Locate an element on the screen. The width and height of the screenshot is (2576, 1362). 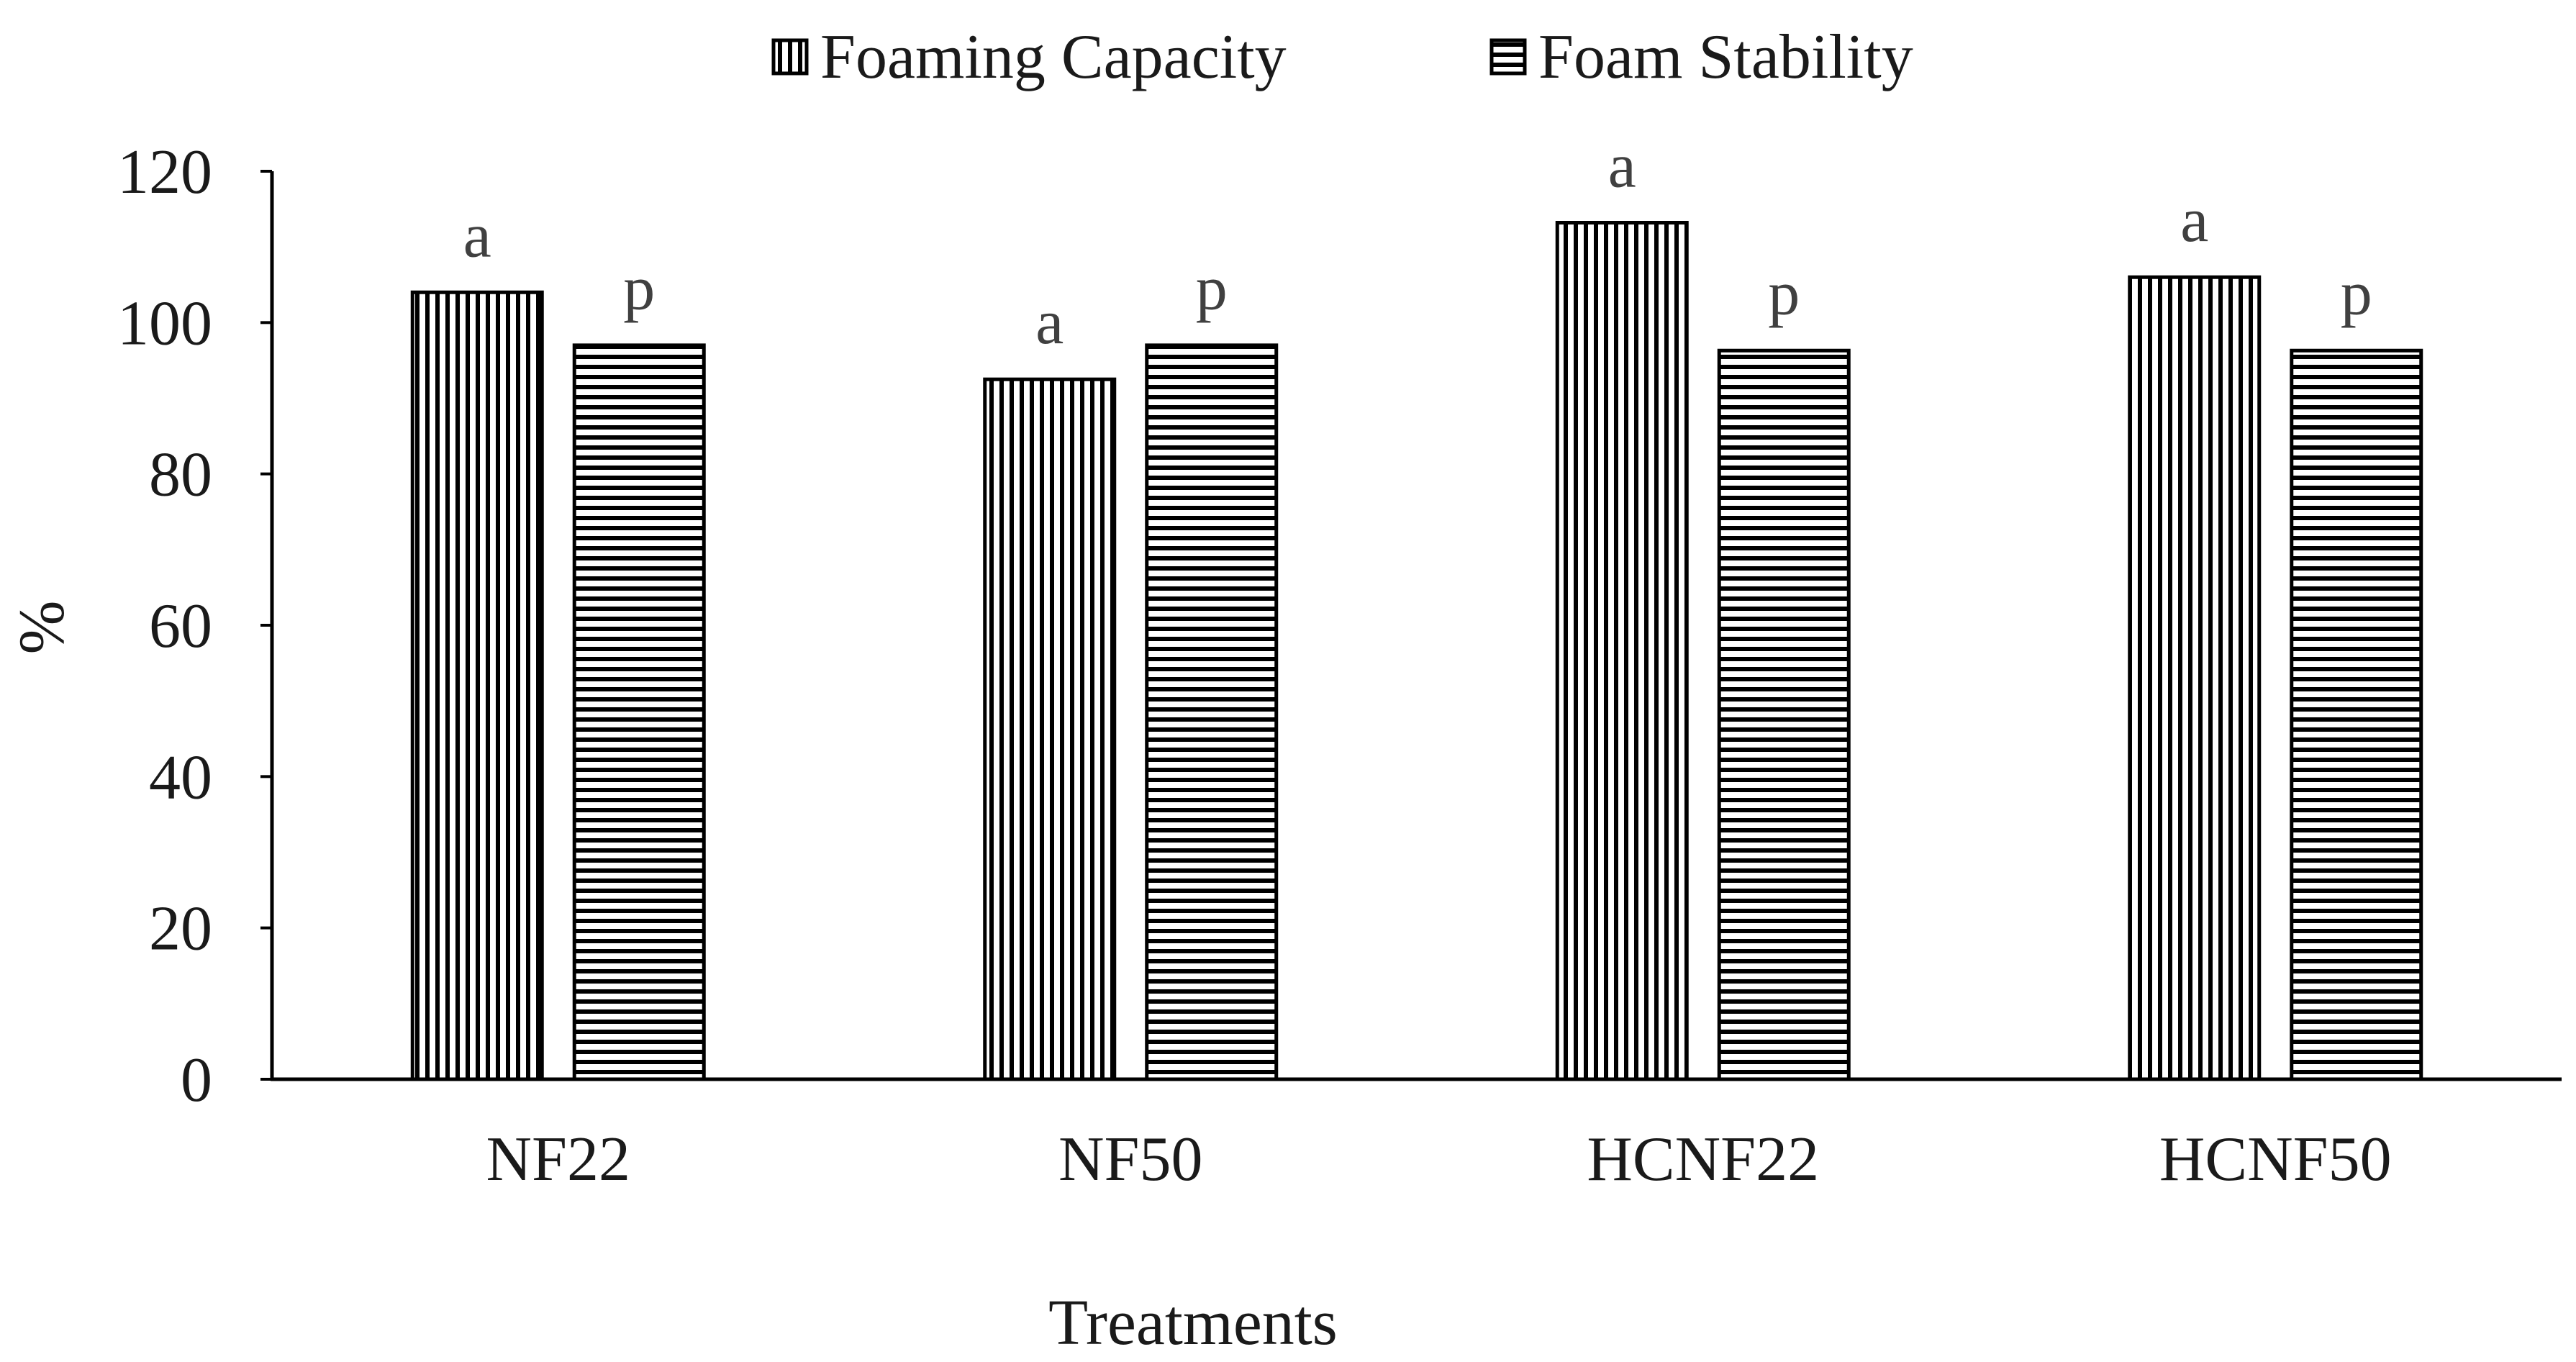
bar-foaming-capacity-hcnf22 is located at coordinates (1622, 651).